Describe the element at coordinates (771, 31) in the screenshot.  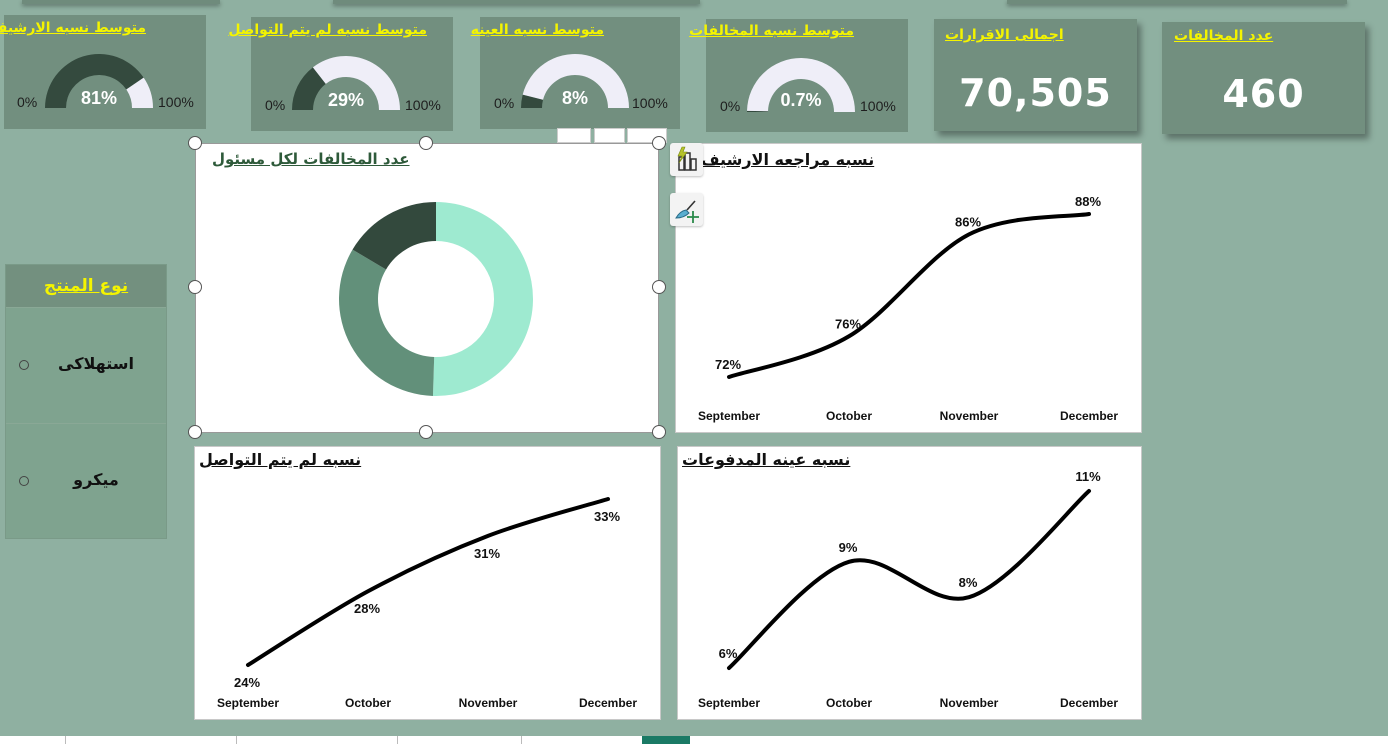
I see `gauge-title: متوسط نسبه المخالفات` at that location.